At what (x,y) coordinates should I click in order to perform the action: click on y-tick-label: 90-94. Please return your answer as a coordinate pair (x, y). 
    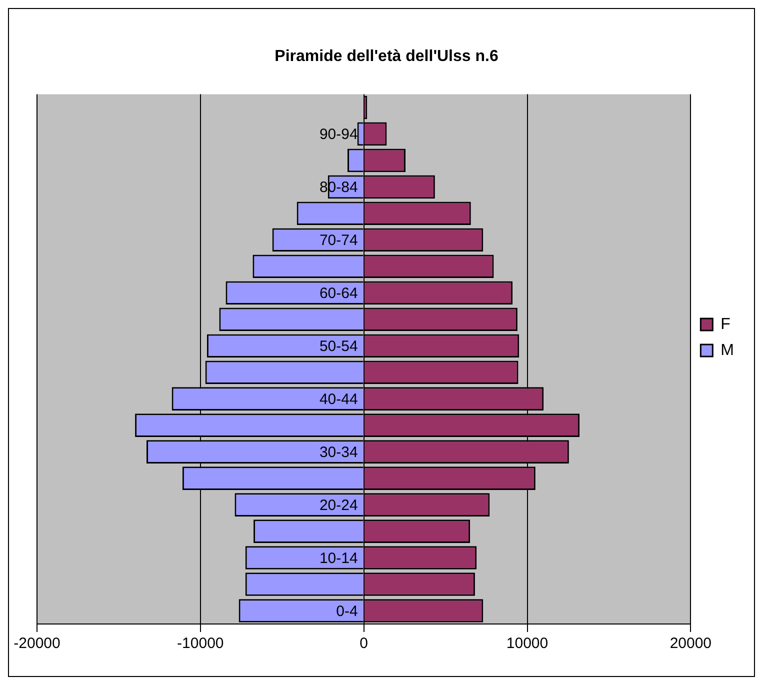
    Looking at the image, I should click on (338, 135).